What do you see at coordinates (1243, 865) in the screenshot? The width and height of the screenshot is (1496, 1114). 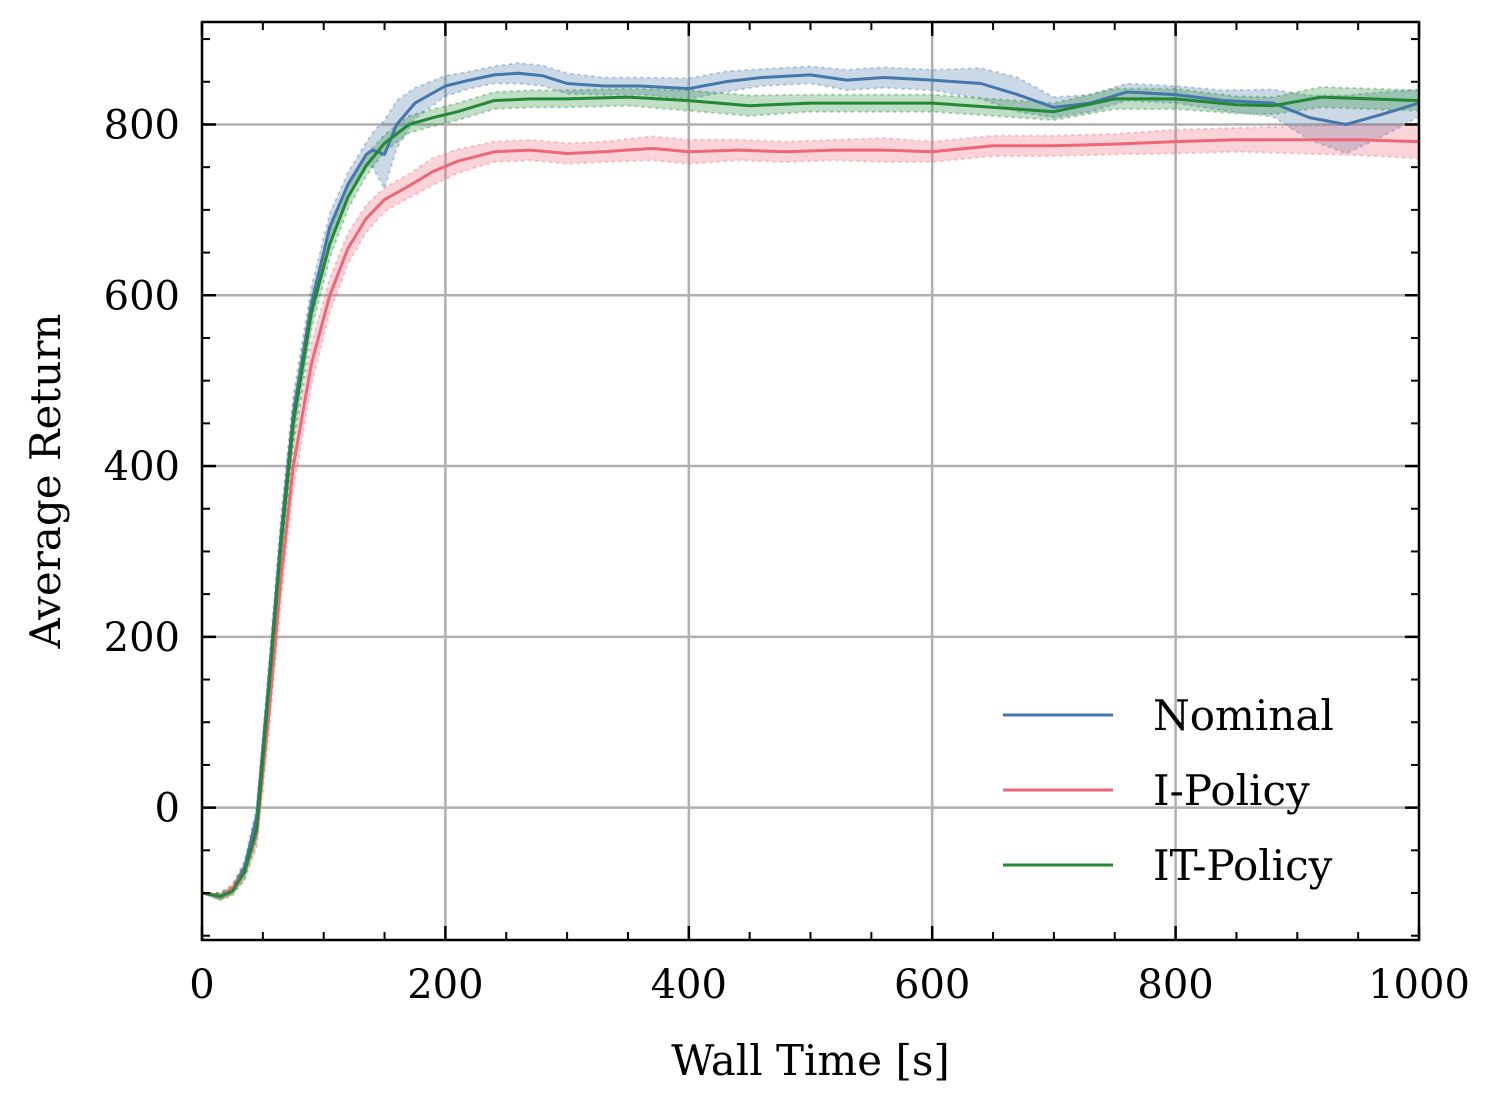 I see `legend-label-it-policy: IT-Policy` at bounding box center [1243, 865].